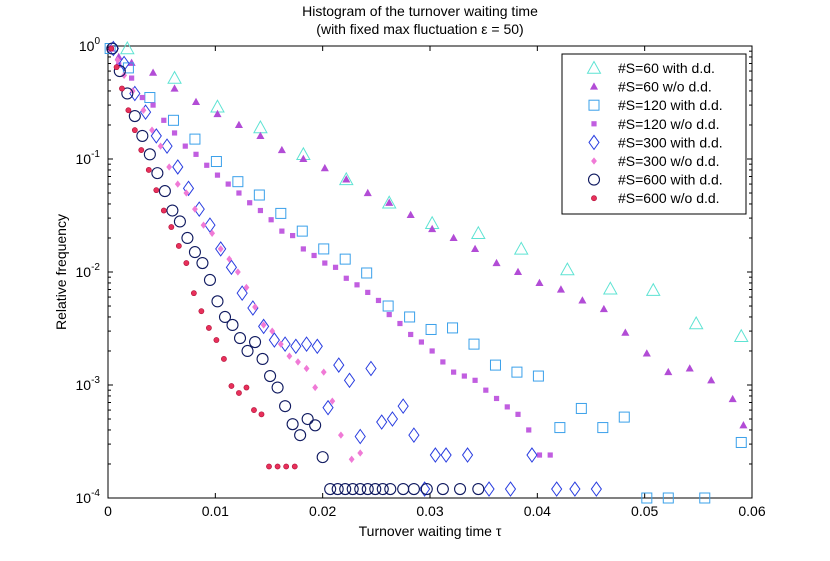 The image size is (830, 561). What do you see at coordinates (670, 180) in the screenshot?
I see `legend-label: #S=600 with d.d.` at bounding box center [670, 180].